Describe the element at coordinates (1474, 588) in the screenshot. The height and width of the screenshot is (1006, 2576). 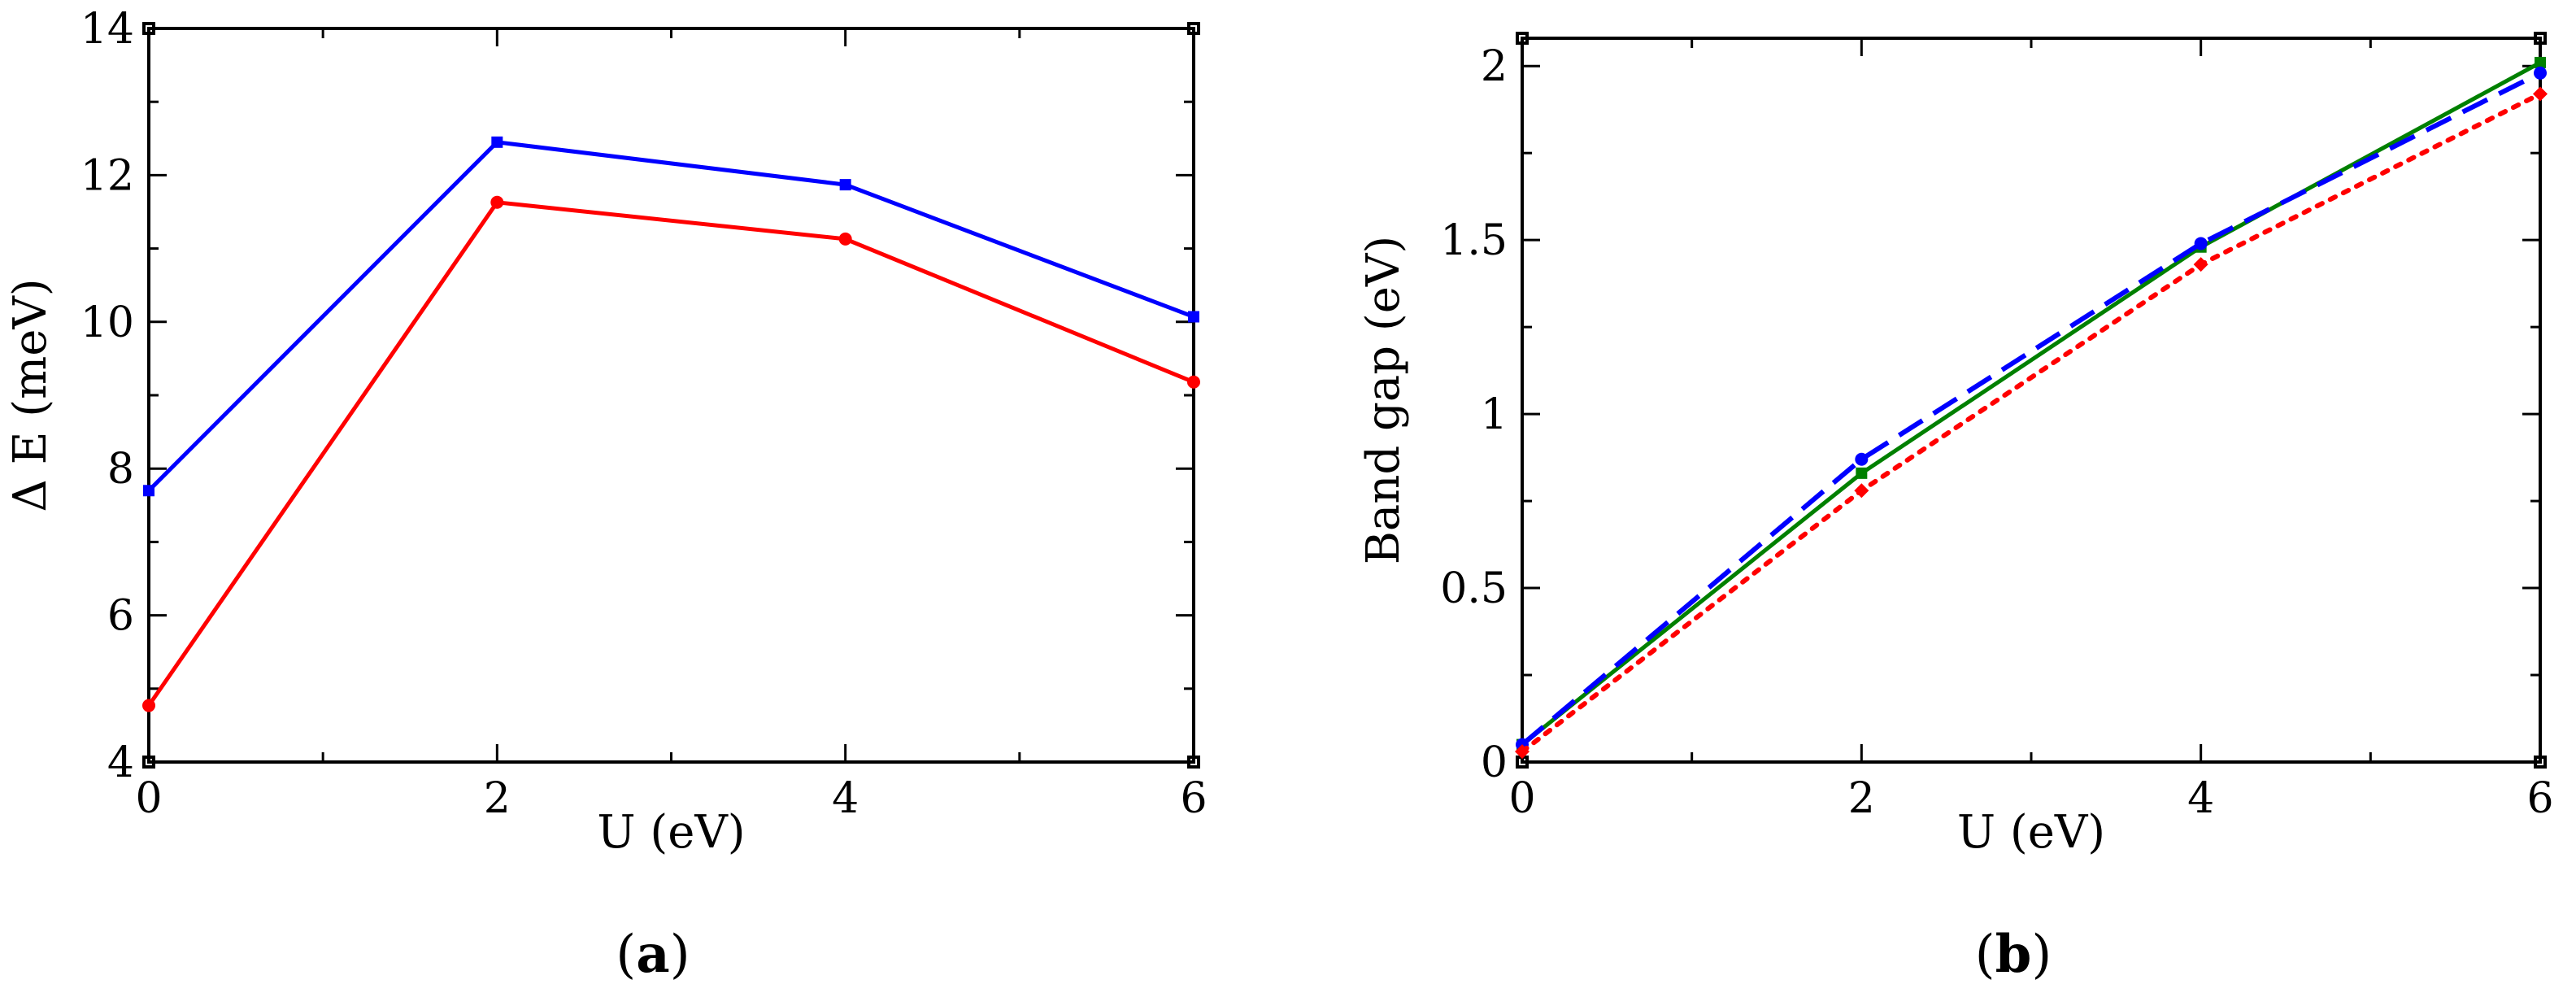
I see `chart-b-y-tick-label: 0.5` at that location.